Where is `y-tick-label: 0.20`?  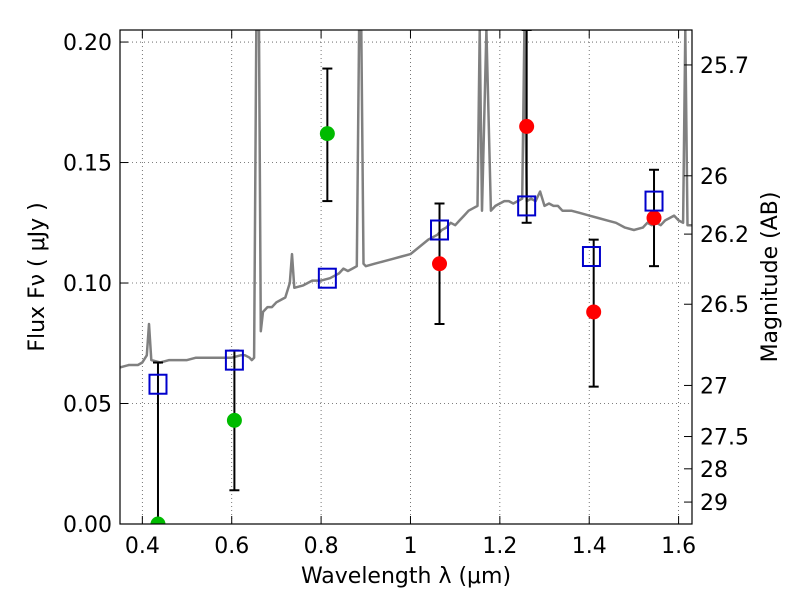
y-tick-label: 0.20 is located at coordinates (87, 43).